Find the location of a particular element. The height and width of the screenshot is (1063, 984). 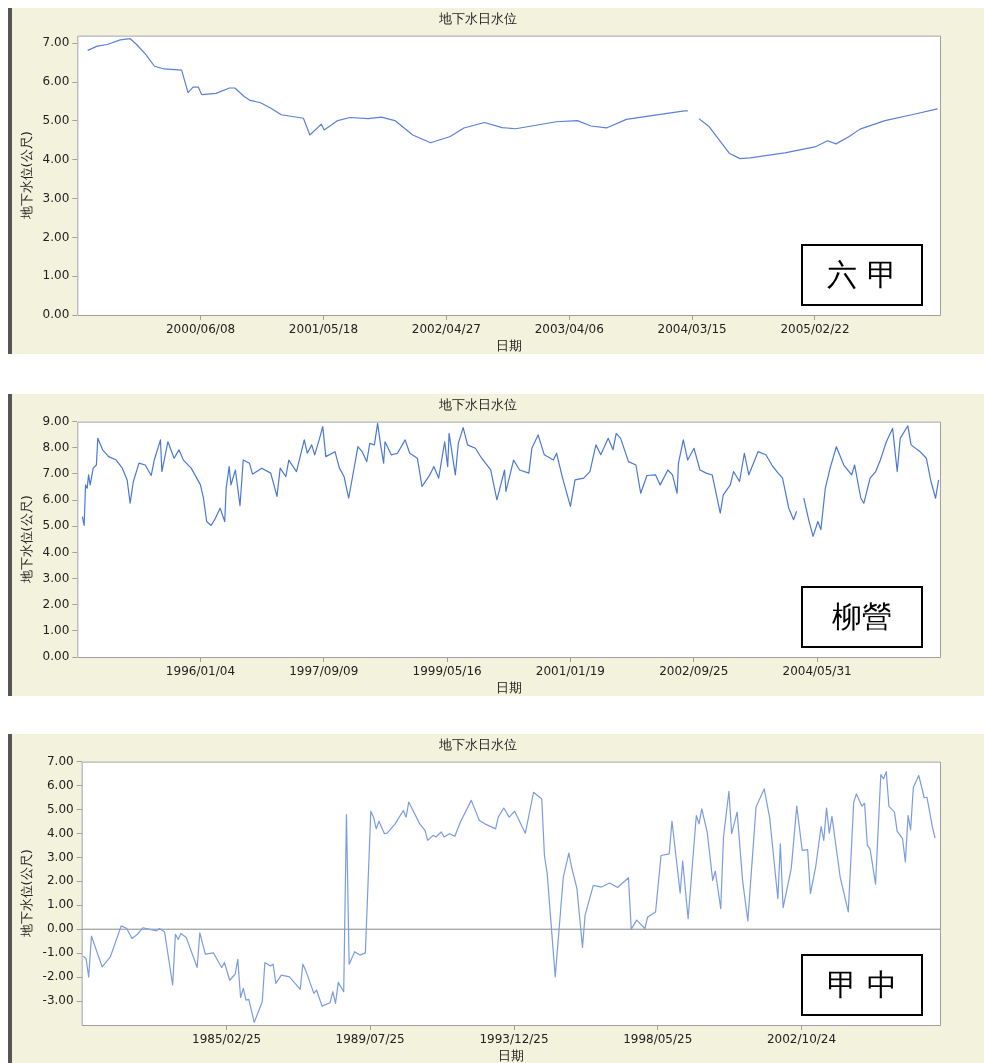

x-tick-label: 2000/06/08 is located at coordinates (200, 329).